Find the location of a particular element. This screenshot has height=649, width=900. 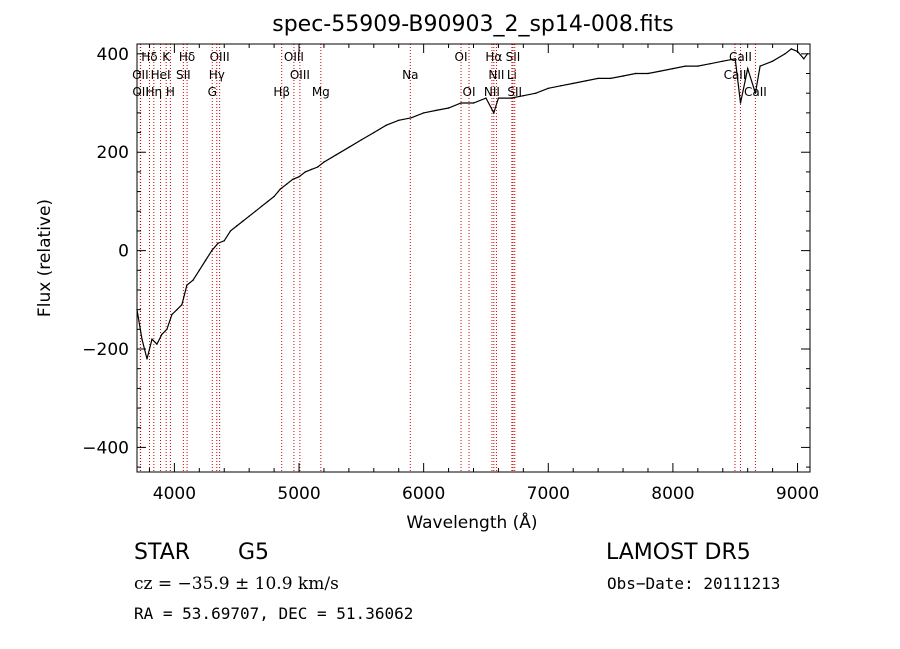

ra-dec-coordinates: RA = 53.69707, DEC = 51.36062 is located at coordinates (274, 613).